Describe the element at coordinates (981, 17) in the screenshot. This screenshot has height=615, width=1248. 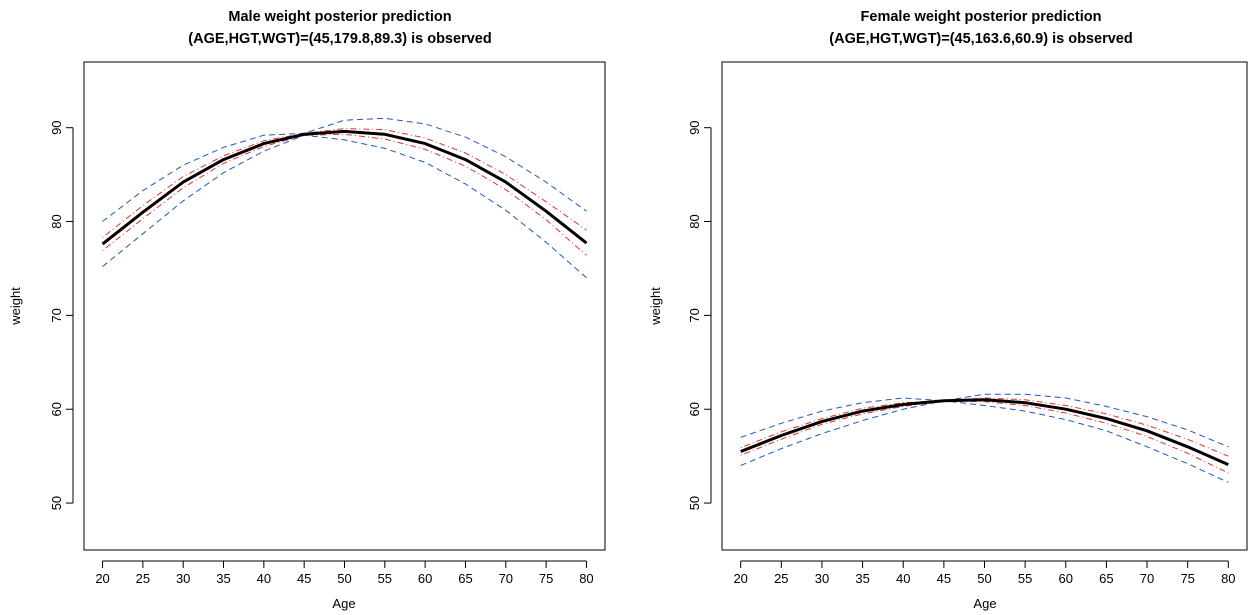
I see `chart-title: Female weight posterior prediction` at that location.